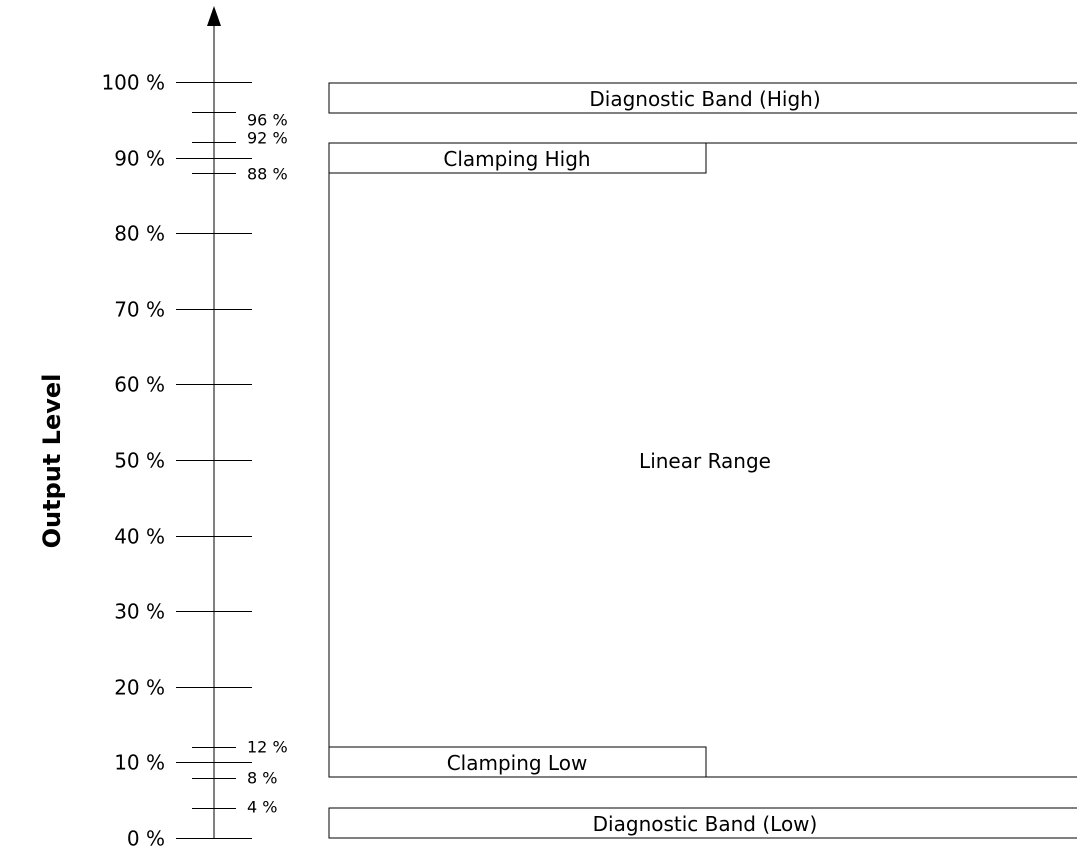 The width and height of the screenshot is (1077, 850). I want to click on clamping-high-label: Clamping High, so click(516, 159).